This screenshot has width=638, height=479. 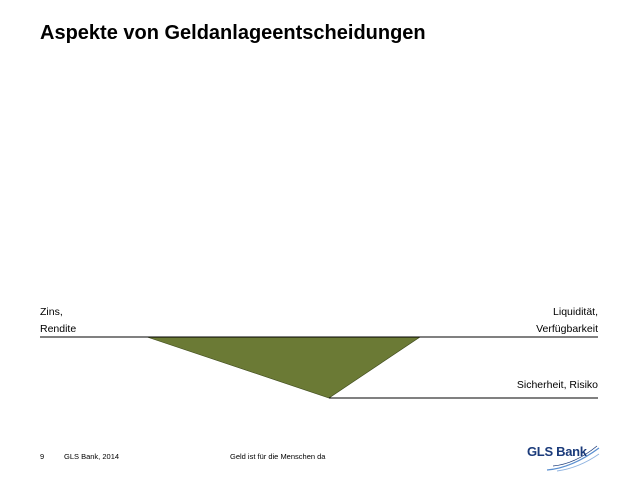 I want to click on logo-swoosh-icon, so click(x=573, y=458).